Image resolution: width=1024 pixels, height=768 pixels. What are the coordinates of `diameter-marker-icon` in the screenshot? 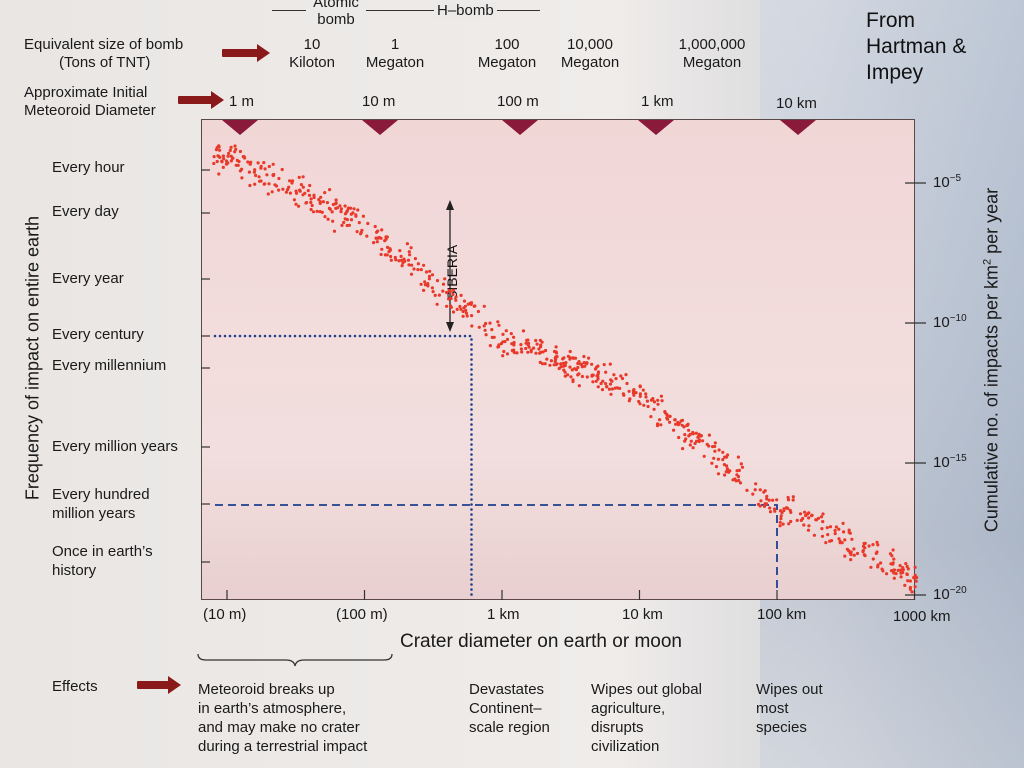 It's located at (520, 127).